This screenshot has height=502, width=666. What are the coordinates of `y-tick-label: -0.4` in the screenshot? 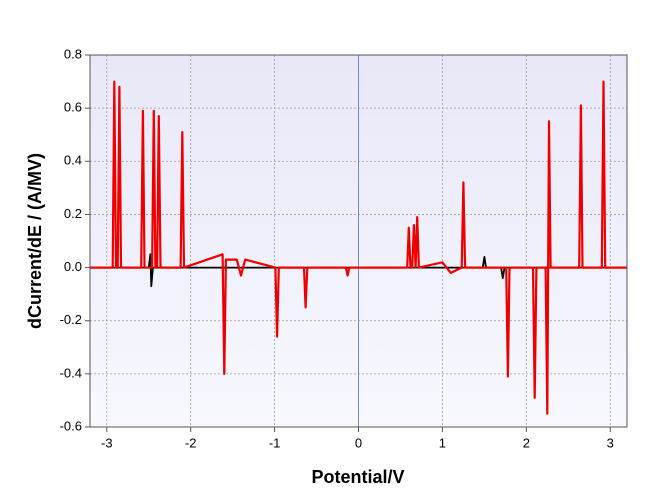 It's located at (71, 372).